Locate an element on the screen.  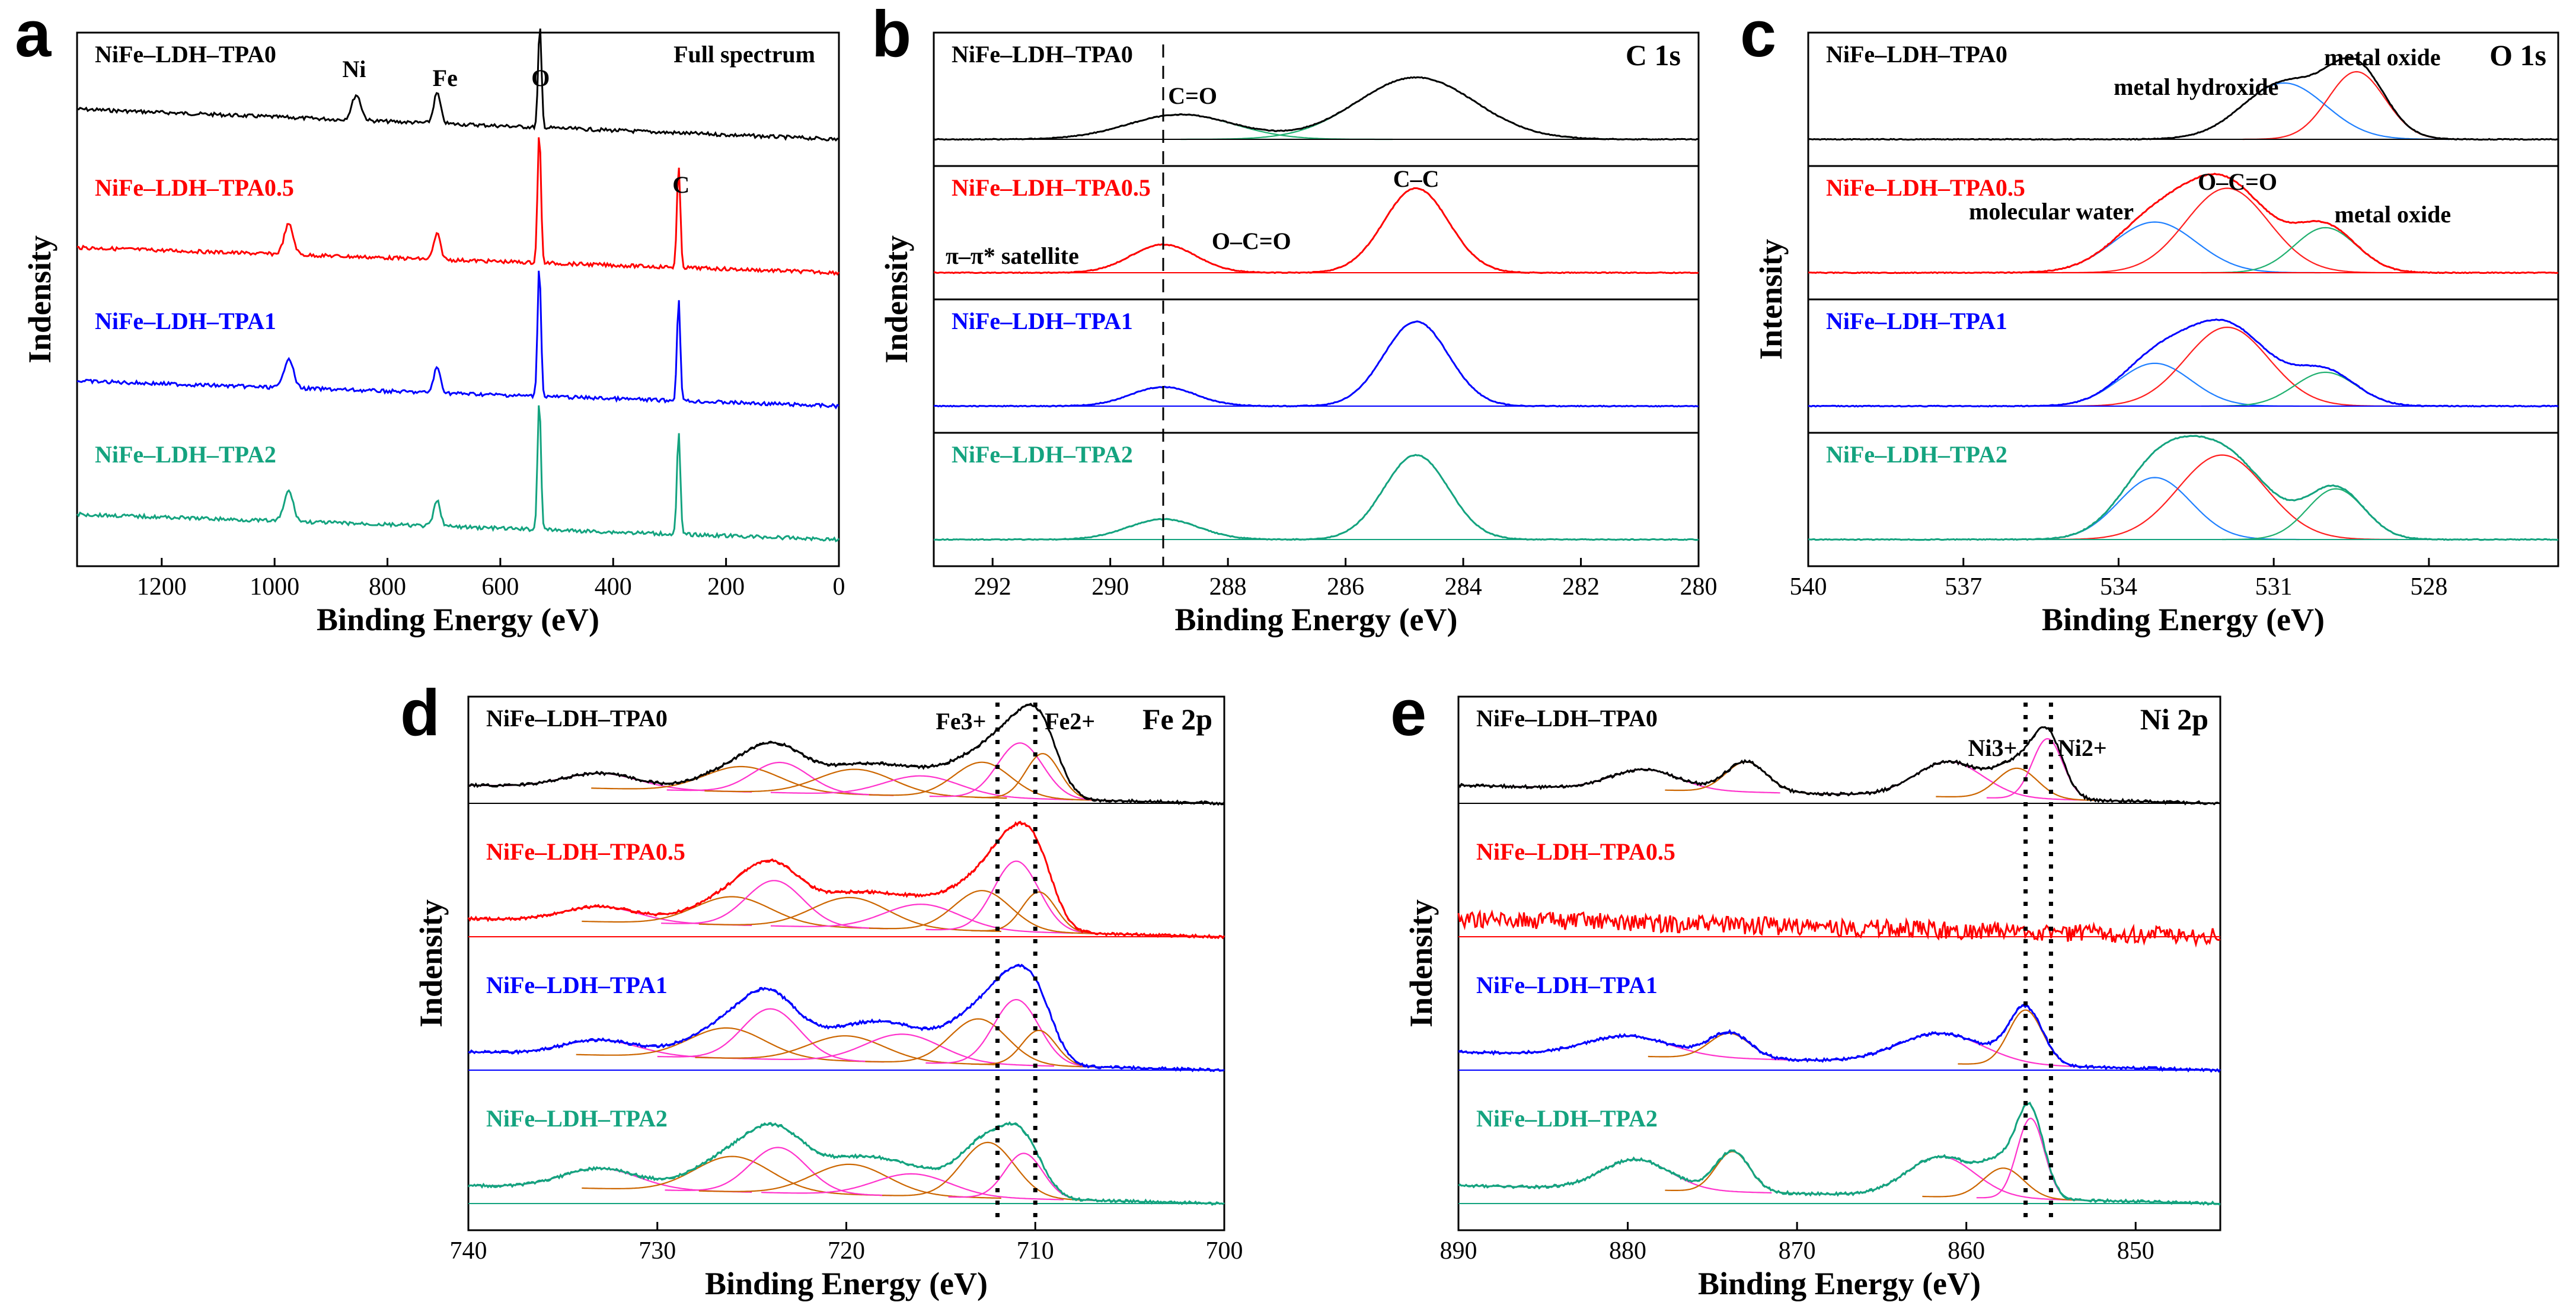
x-tick-label-b: 288 is located at coordinates (1228, 587).